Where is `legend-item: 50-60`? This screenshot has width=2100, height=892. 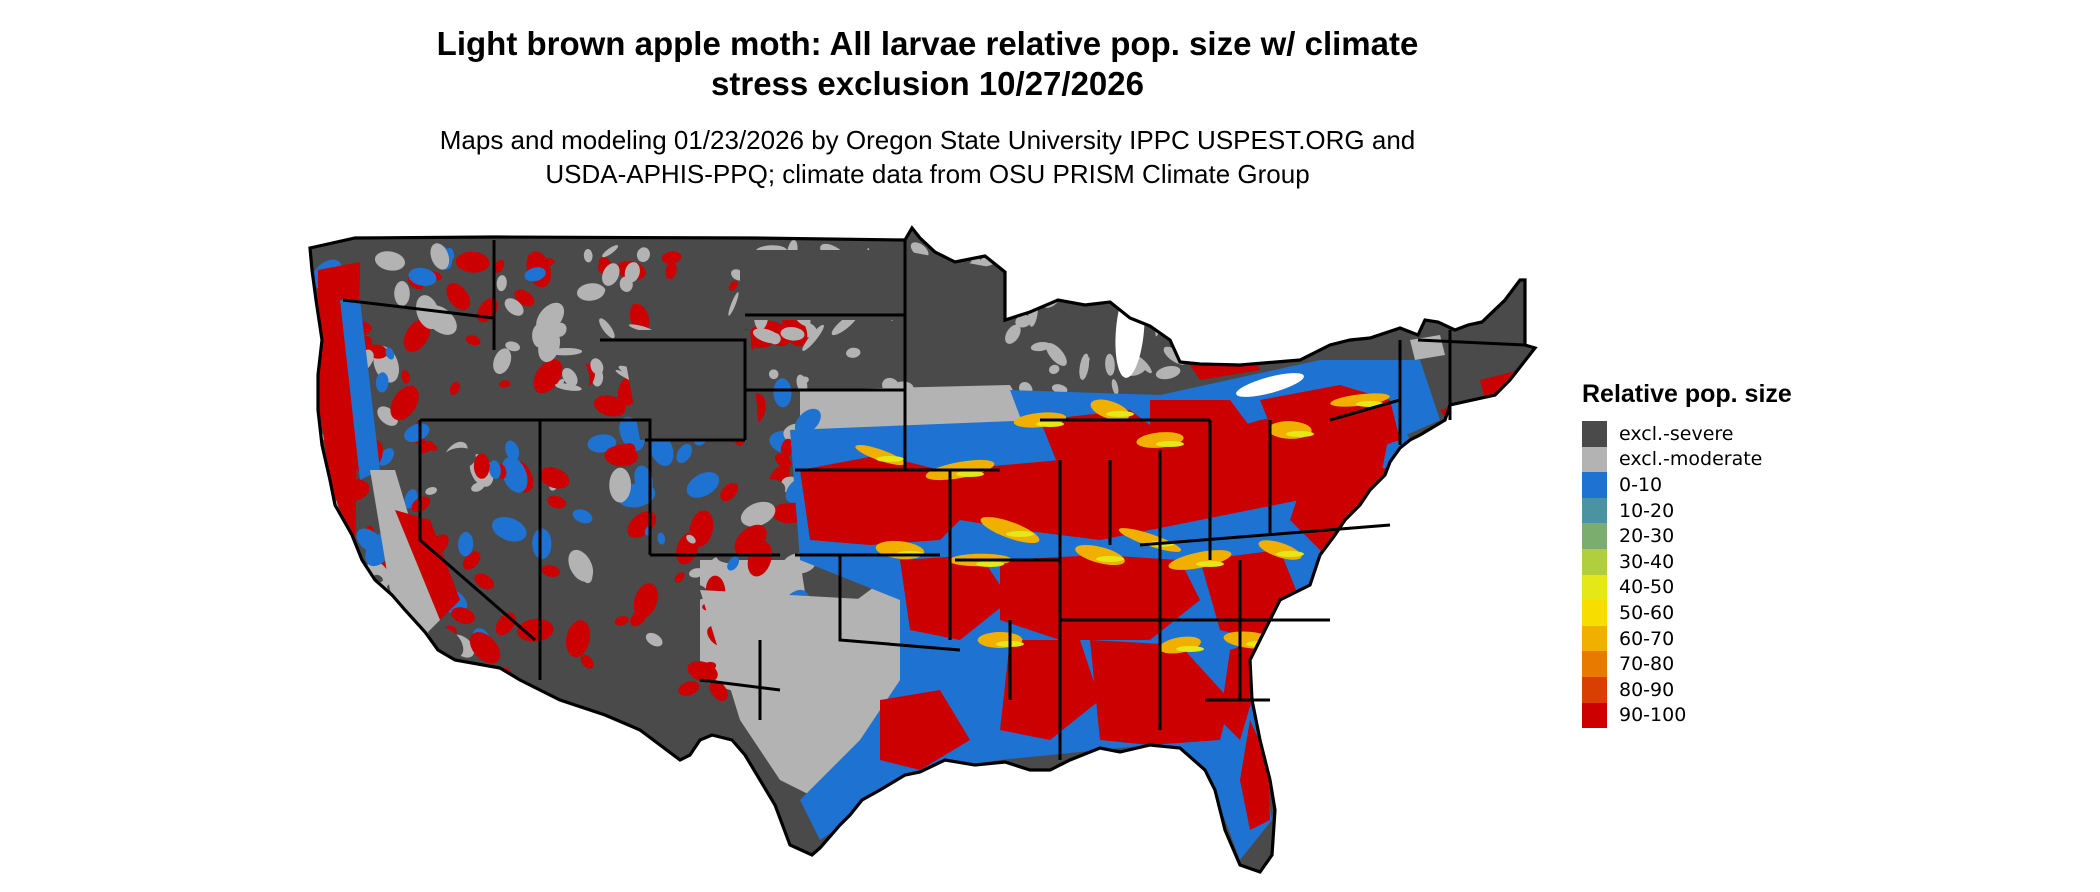 legend-item: 50-60 is located at coordinates (1687, 613).